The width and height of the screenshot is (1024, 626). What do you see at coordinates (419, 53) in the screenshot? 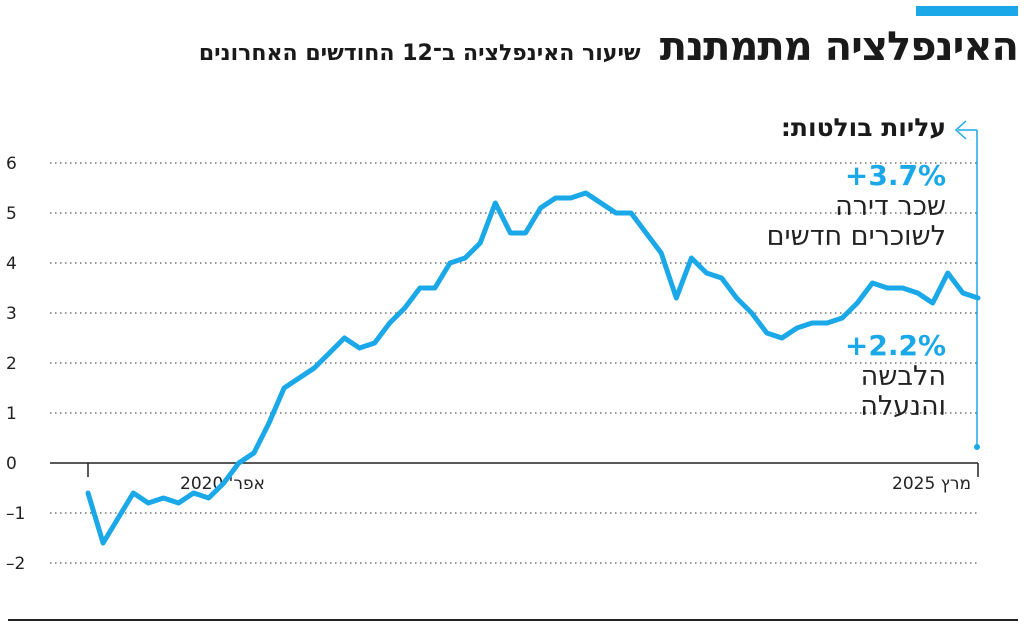
I see `chart-subtitle: שיעור האינפלציה ב־12 החודשים האחרונים` at bounding box center [419, 53].